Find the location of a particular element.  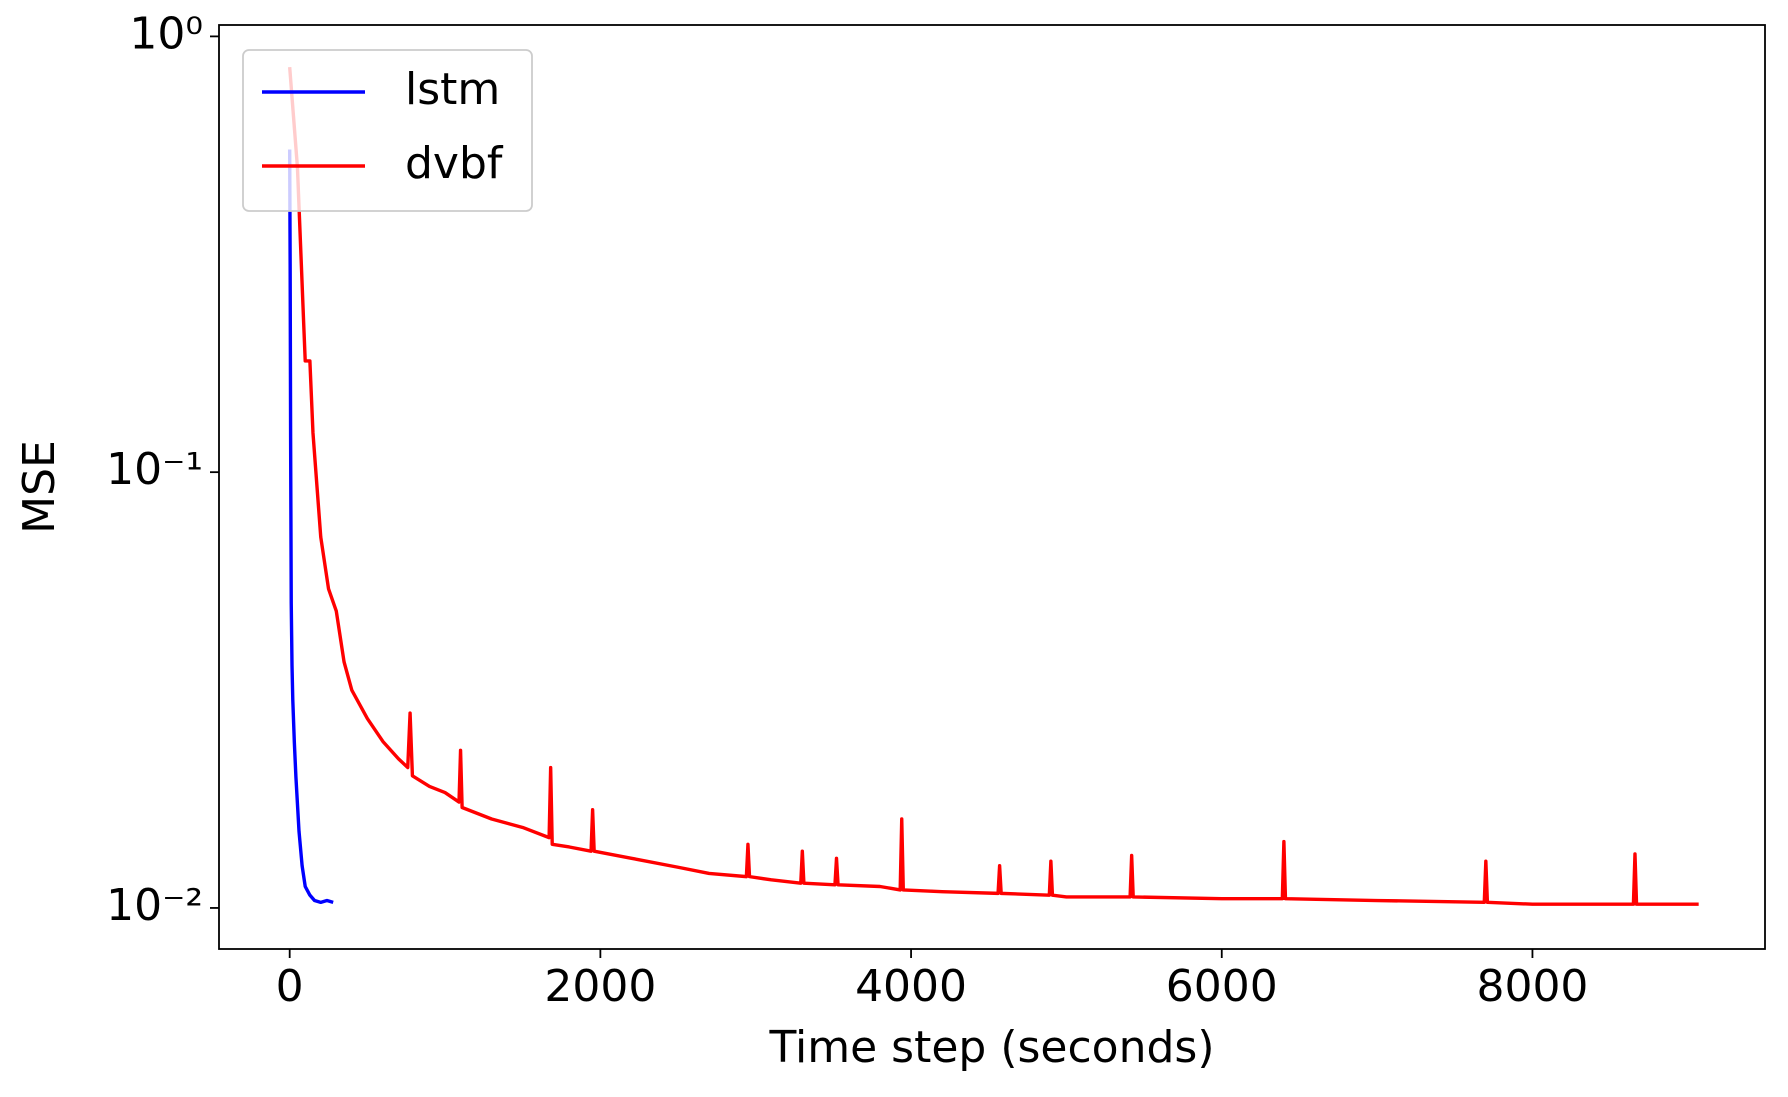

y-axis-label: MSE is located at coordinates (39, 487).